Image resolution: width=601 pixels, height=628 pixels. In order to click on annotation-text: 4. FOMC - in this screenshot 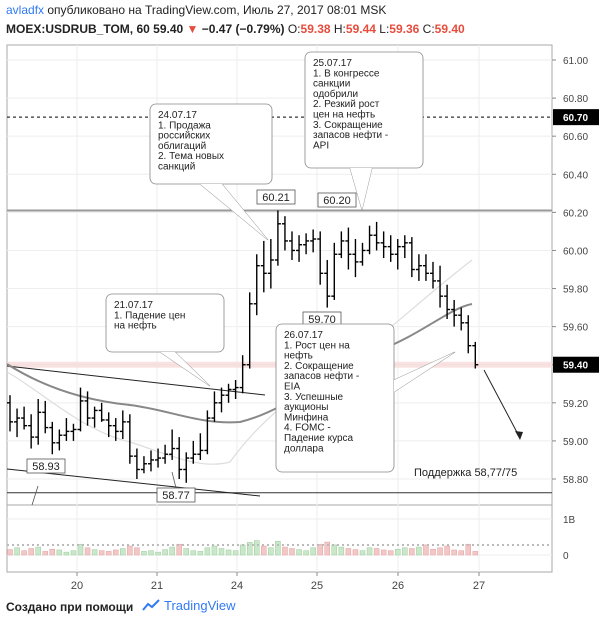, I will do `click(307, 428)`.